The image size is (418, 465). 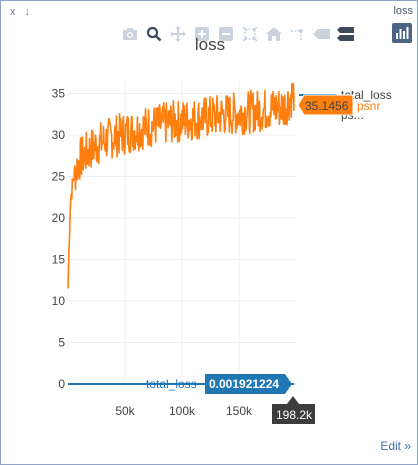 I want to click on hover-x-value: 198.2k, so click(x=294, y=415).